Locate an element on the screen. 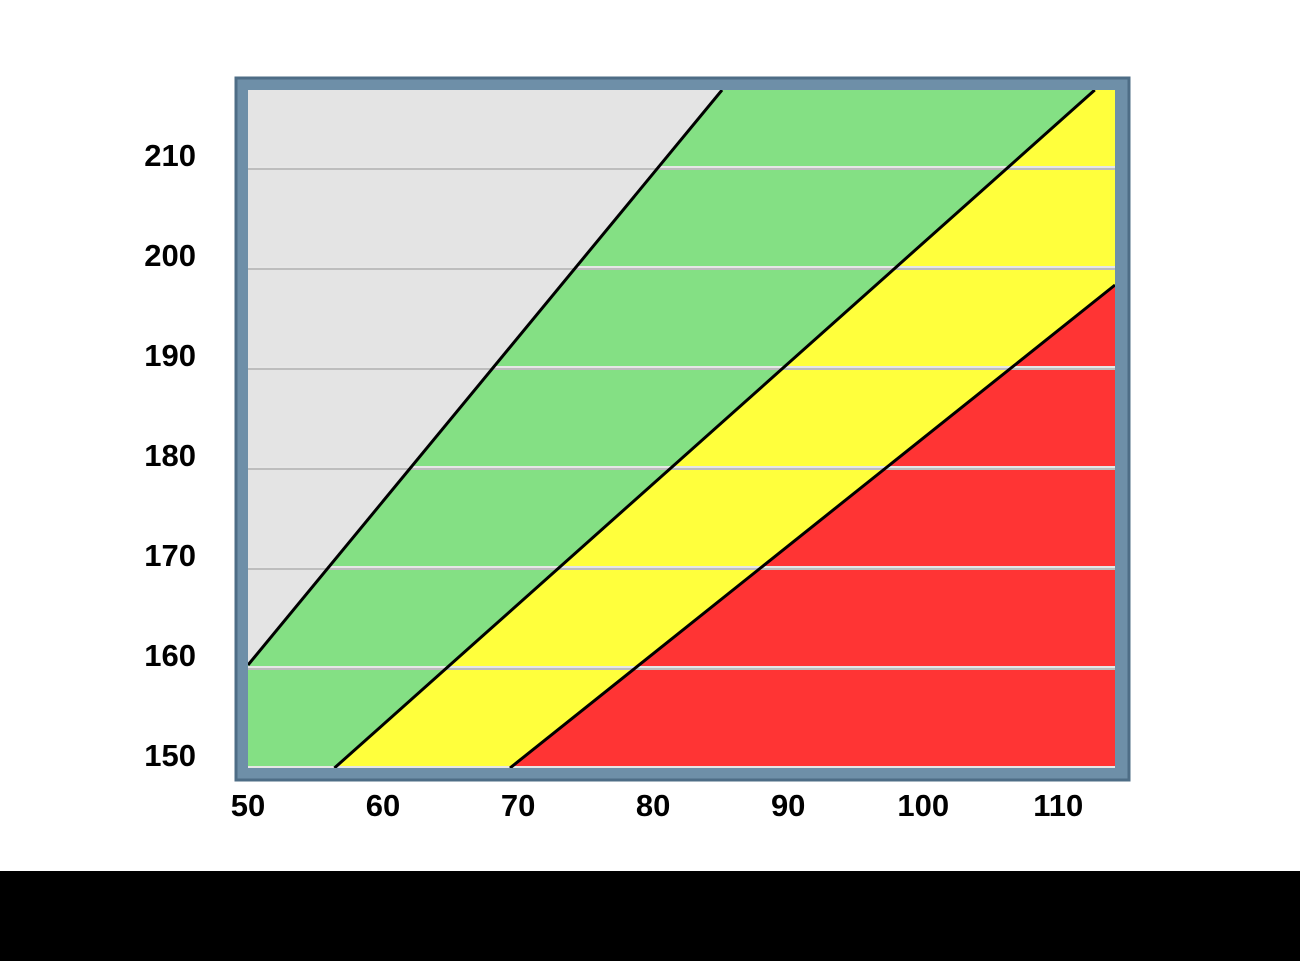 Image resolution: width=1300 pixels, height=961 pixels. y-tick-label: 160 is located at coordinates (170, 655).